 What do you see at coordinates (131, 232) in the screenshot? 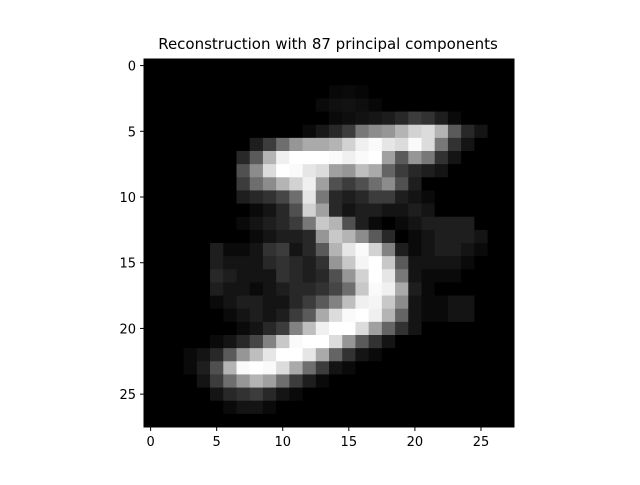
I see `y-axis: 0 5 10 15 20 25` at bounding box center [131, 232].